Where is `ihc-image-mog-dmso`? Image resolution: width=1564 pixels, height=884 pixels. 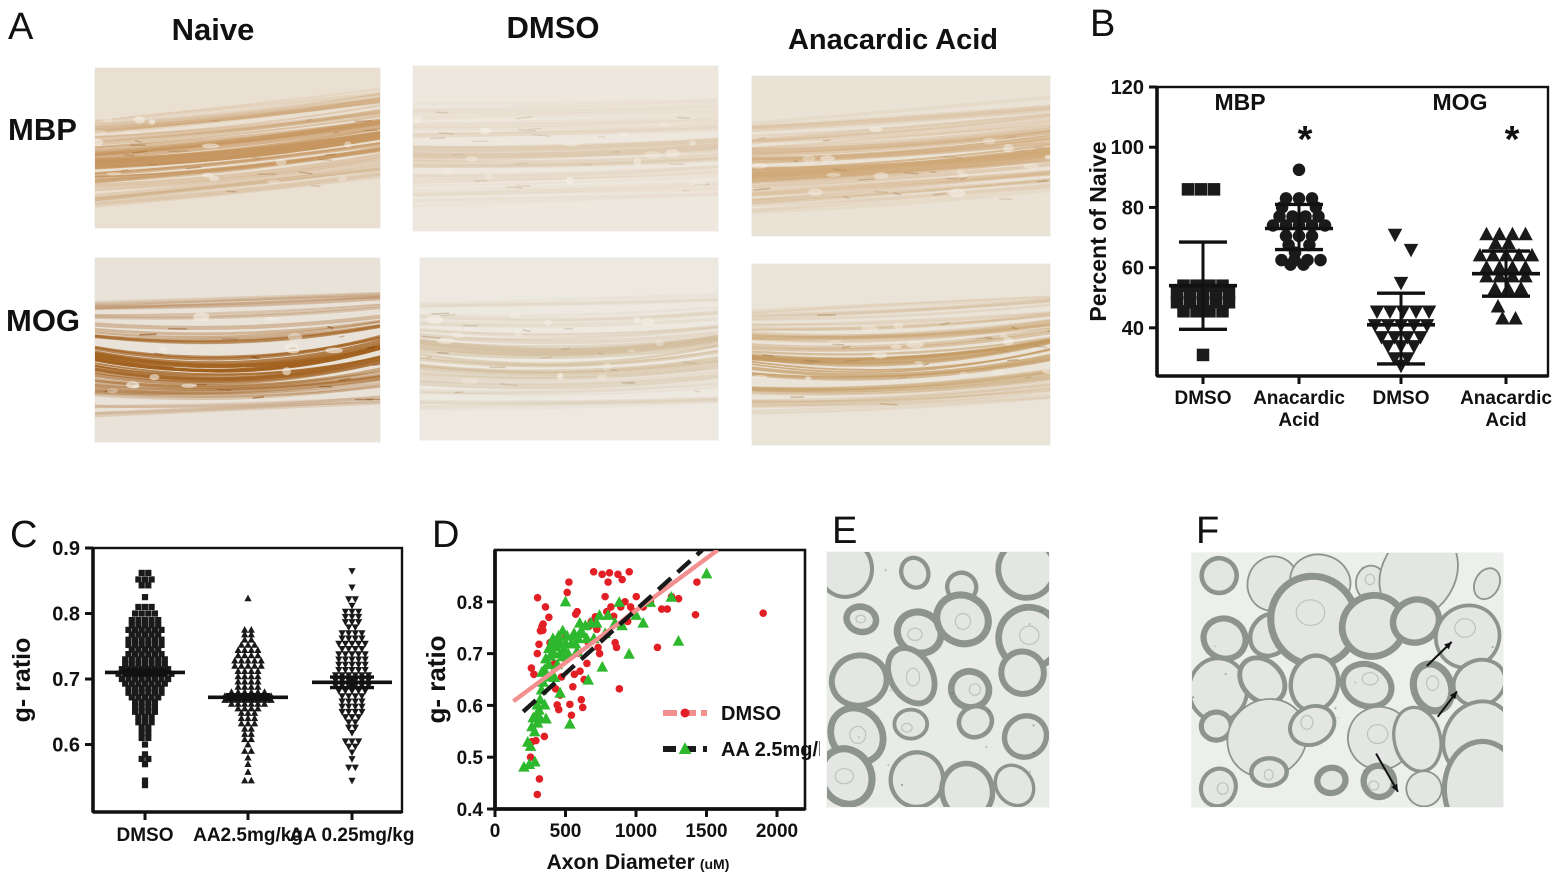
ihc-image-mog-dmso is located at coordinates (569, 349).